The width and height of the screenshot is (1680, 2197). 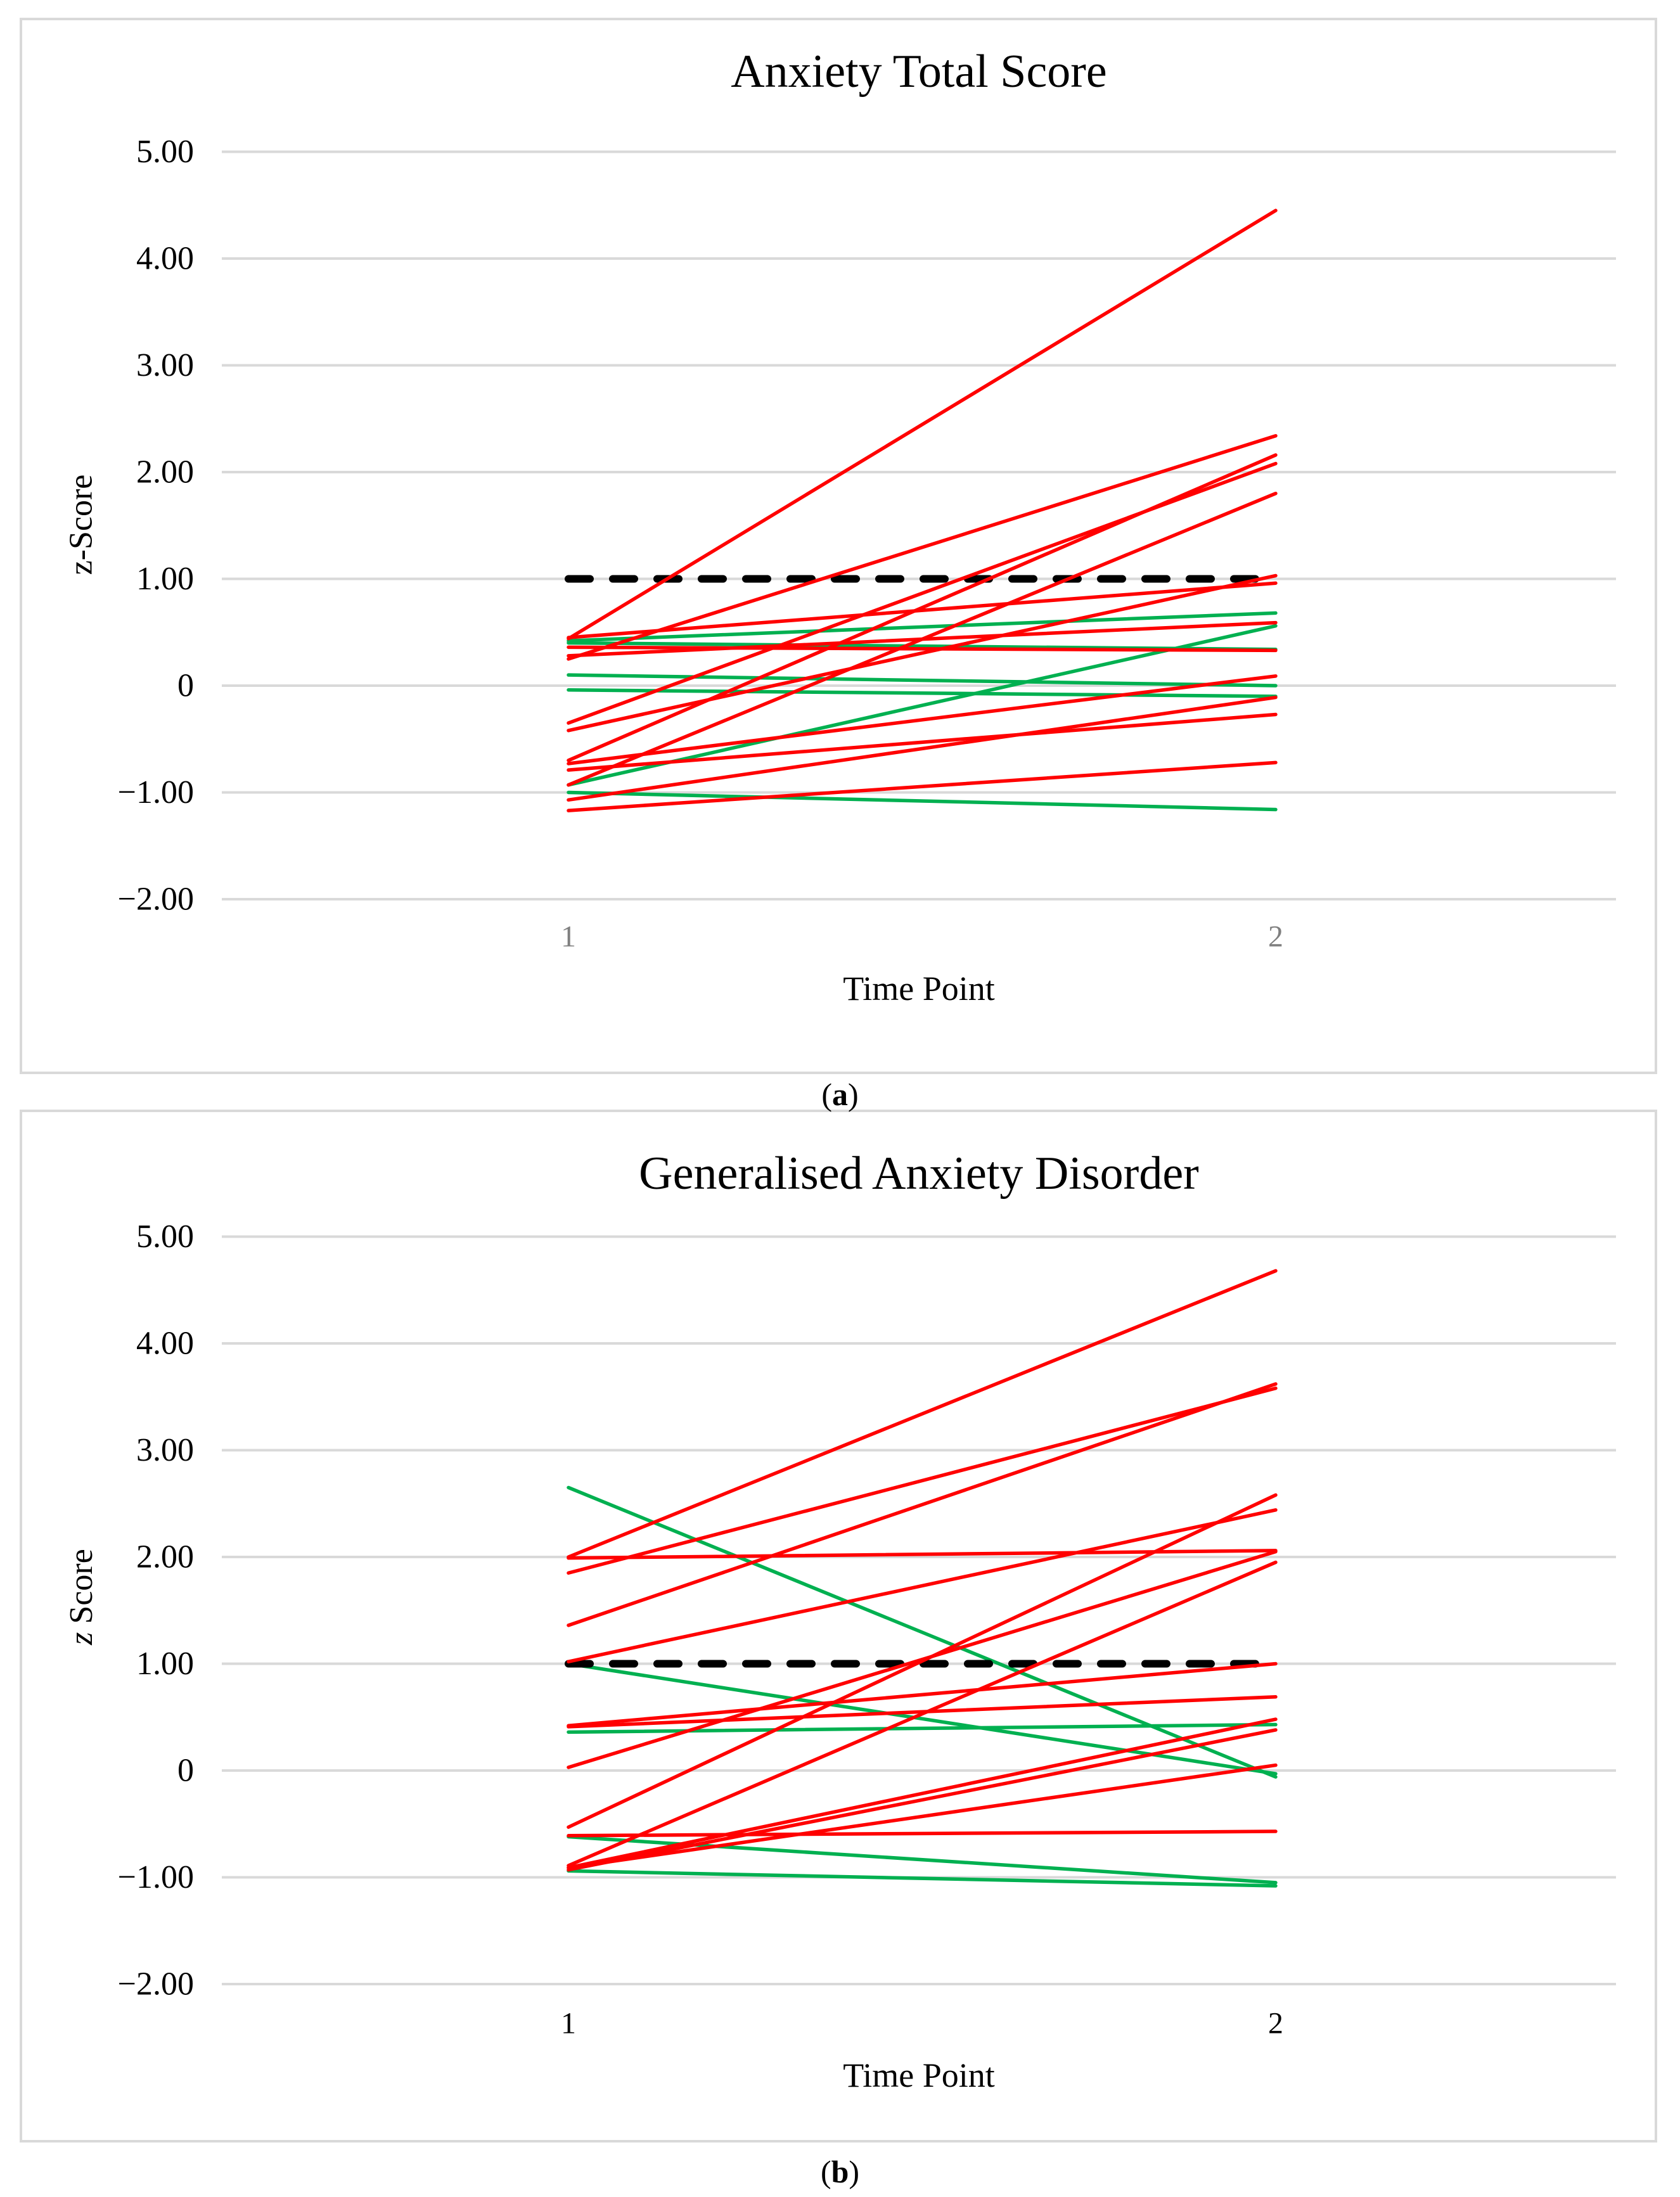 I want to click on y-axis-label: z-Score, so click(x=81, y=525).